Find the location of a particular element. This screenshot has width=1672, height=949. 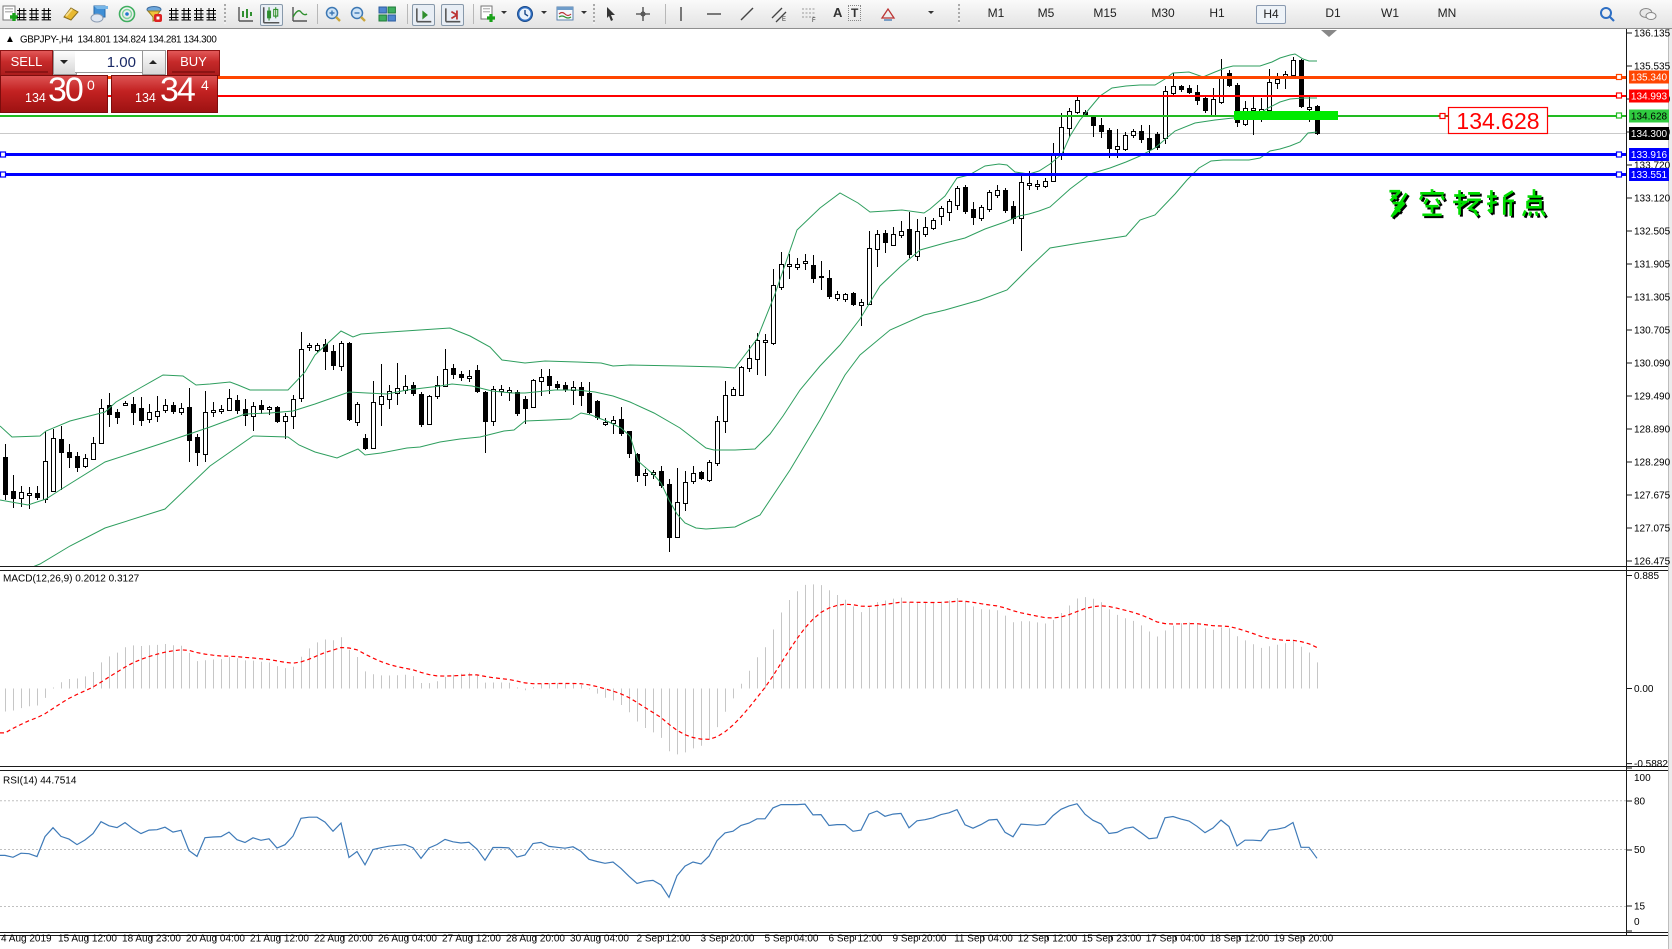

svg-text: 6 Sep 12:00 is located at coordinates (856, 939).